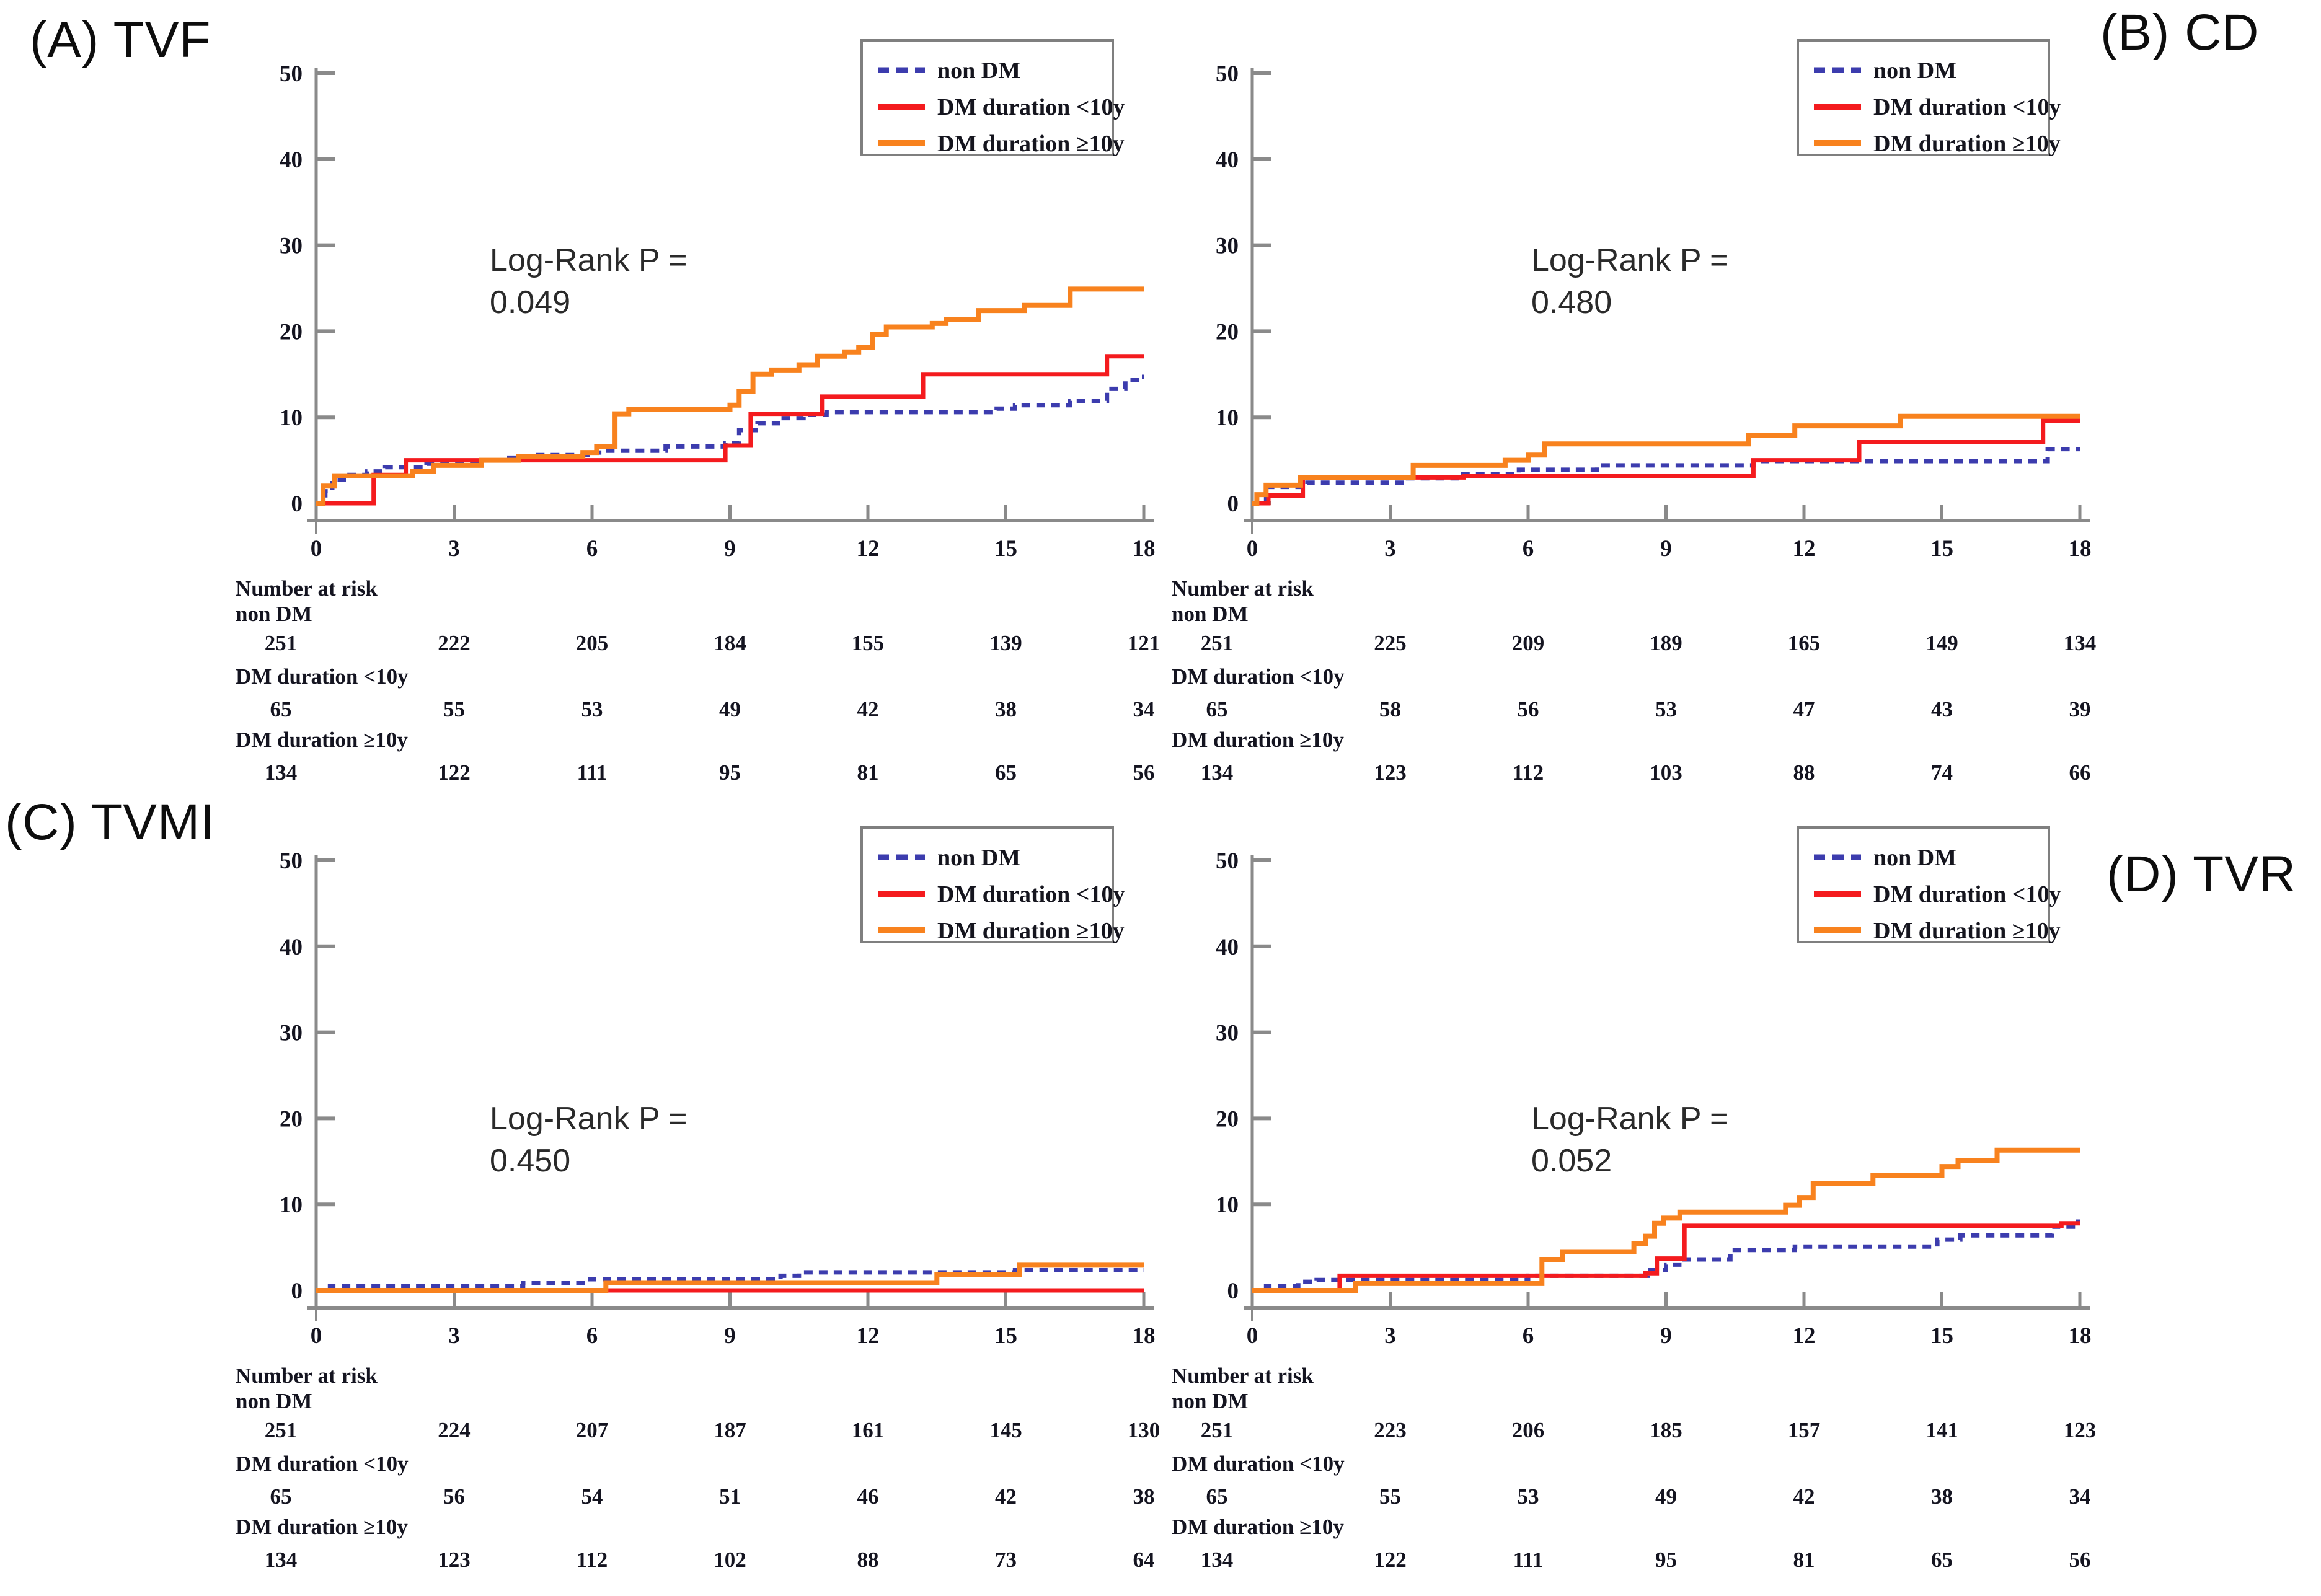  Describe the element at coordinates (1390, 1336) in the screenshot. I see `x-tick-label: 3` at that location.